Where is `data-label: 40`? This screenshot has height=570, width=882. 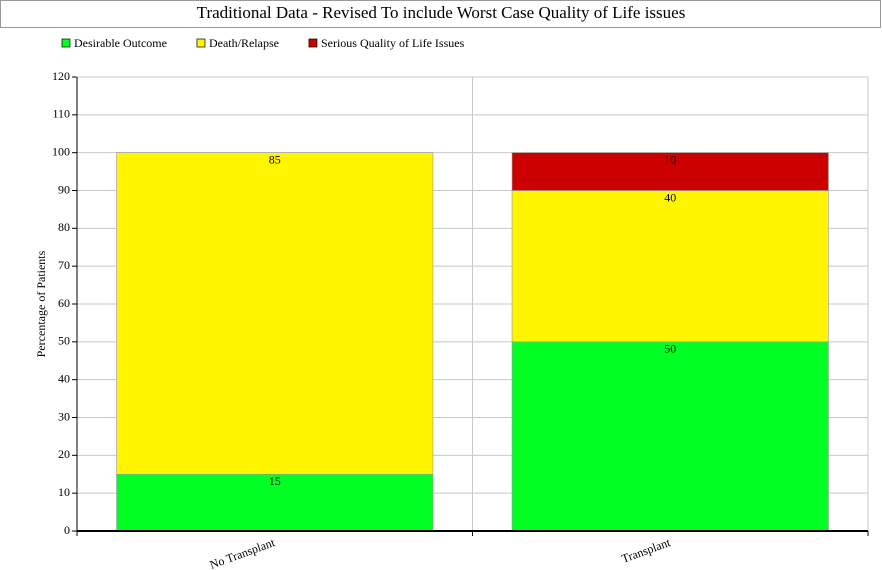
data-label: 40 is located at coordinates (670, 197).